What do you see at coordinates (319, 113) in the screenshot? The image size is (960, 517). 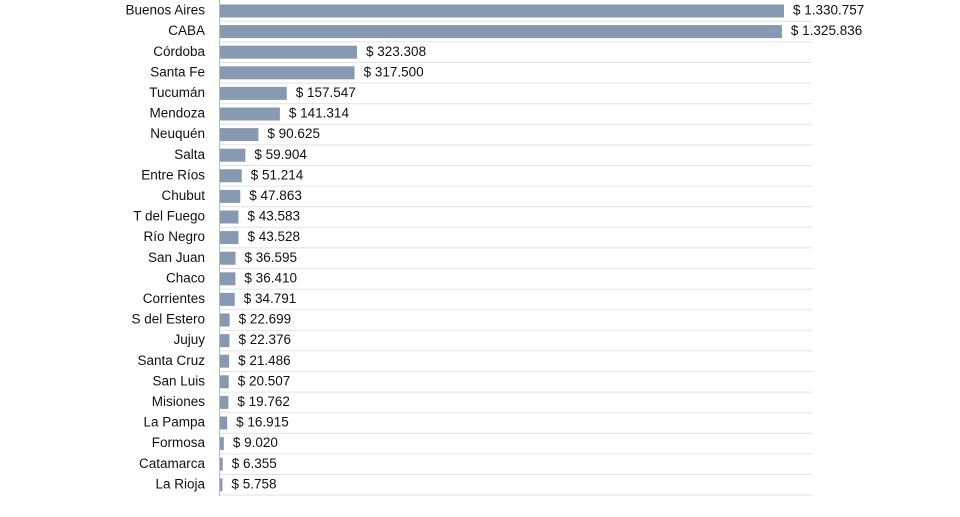 I see `value-label: $ 141.314` at bounding box center [319, 113].